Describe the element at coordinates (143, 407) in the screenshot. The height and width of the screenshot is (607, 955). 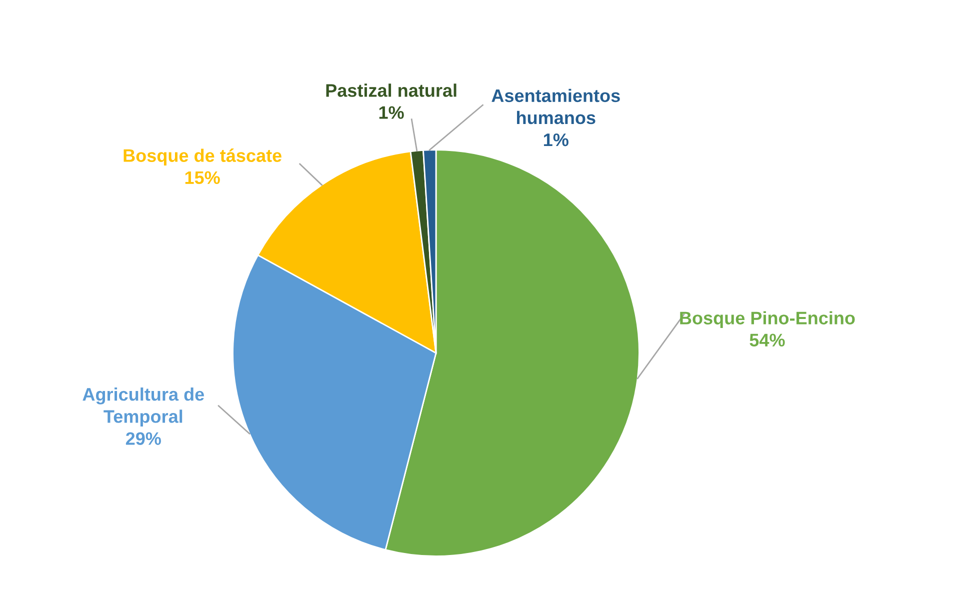
I see `slice-label: Agricultura de Temporal` at that location.